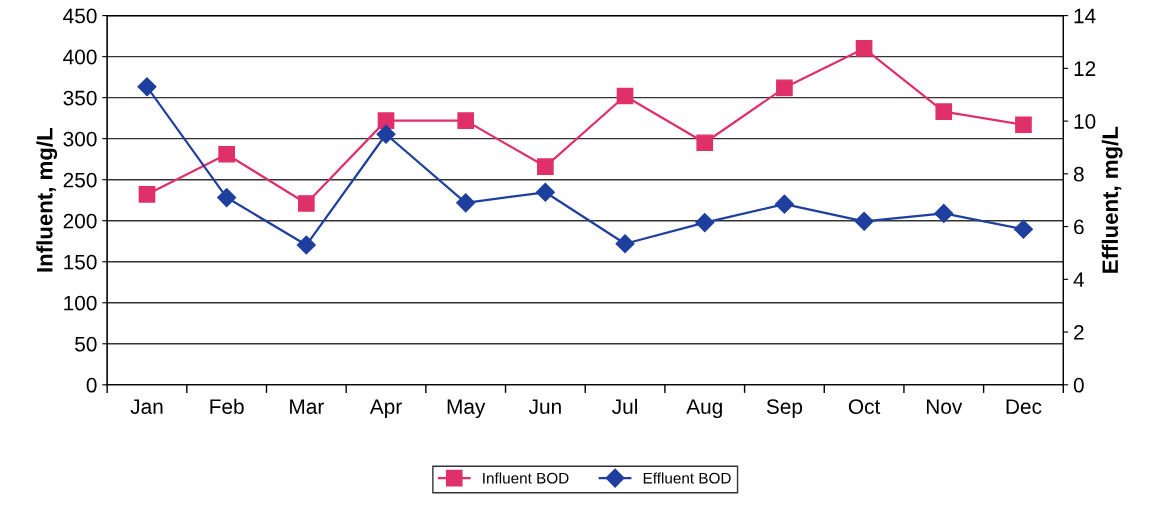 The width and height of the screenshot is (1152, 520). What do you see at coordinates (1112, 199) in the screenshot?
I see `y2-axis-title: Effluent, mg/L` at bounding box center [1112, 199].